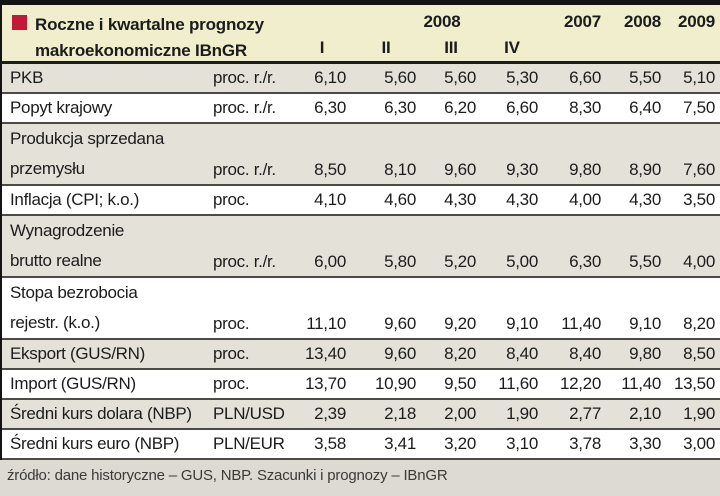 Image resolution: width=720 pixels, height=496 pixels. I want to click on row-value: 3,20, so click(460, 443).